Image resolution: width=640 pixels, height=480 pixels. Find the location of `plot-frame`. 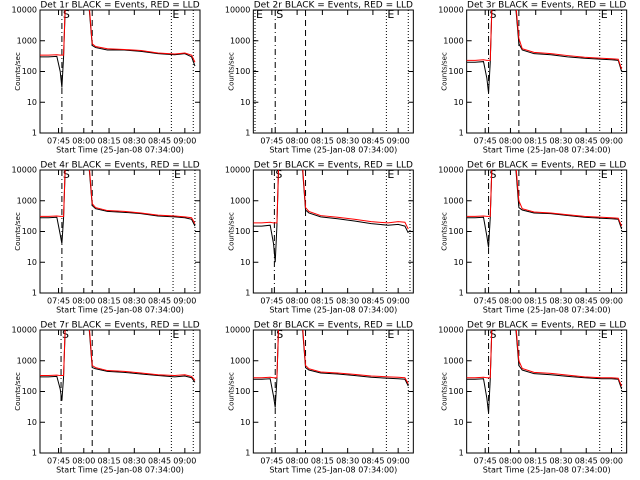

plot-frame is located at coordinates (547, 71).